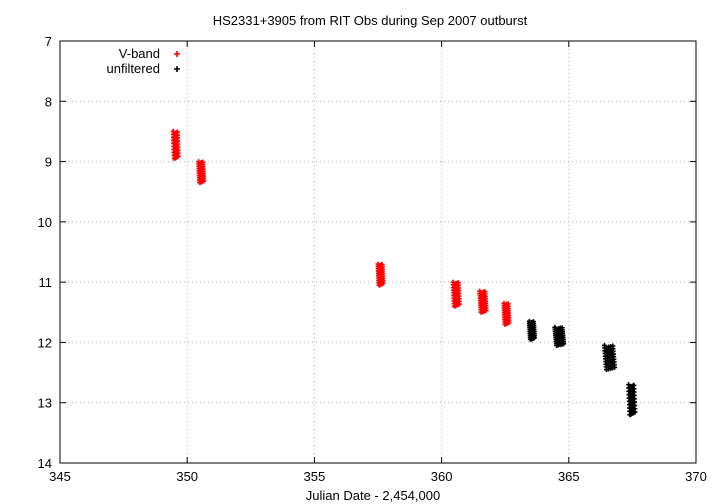 The height and width of the screenshot is (504, 720). What do you see at coordinates (569, 476) in the screenshot?
I see `x-tick-label: 365` at bounding box center [569, 476].